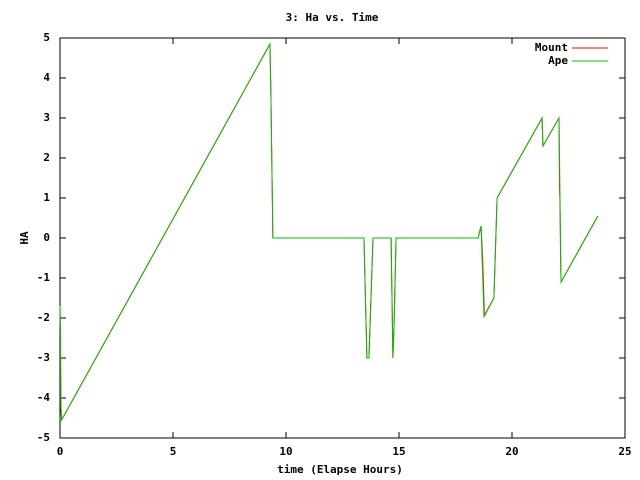 This screenshot has width=640, height=480. What do you see at coordinates (43, 437) in the screenshot?
I see `y-tick-label: -5` at bounding box center [43, 437].